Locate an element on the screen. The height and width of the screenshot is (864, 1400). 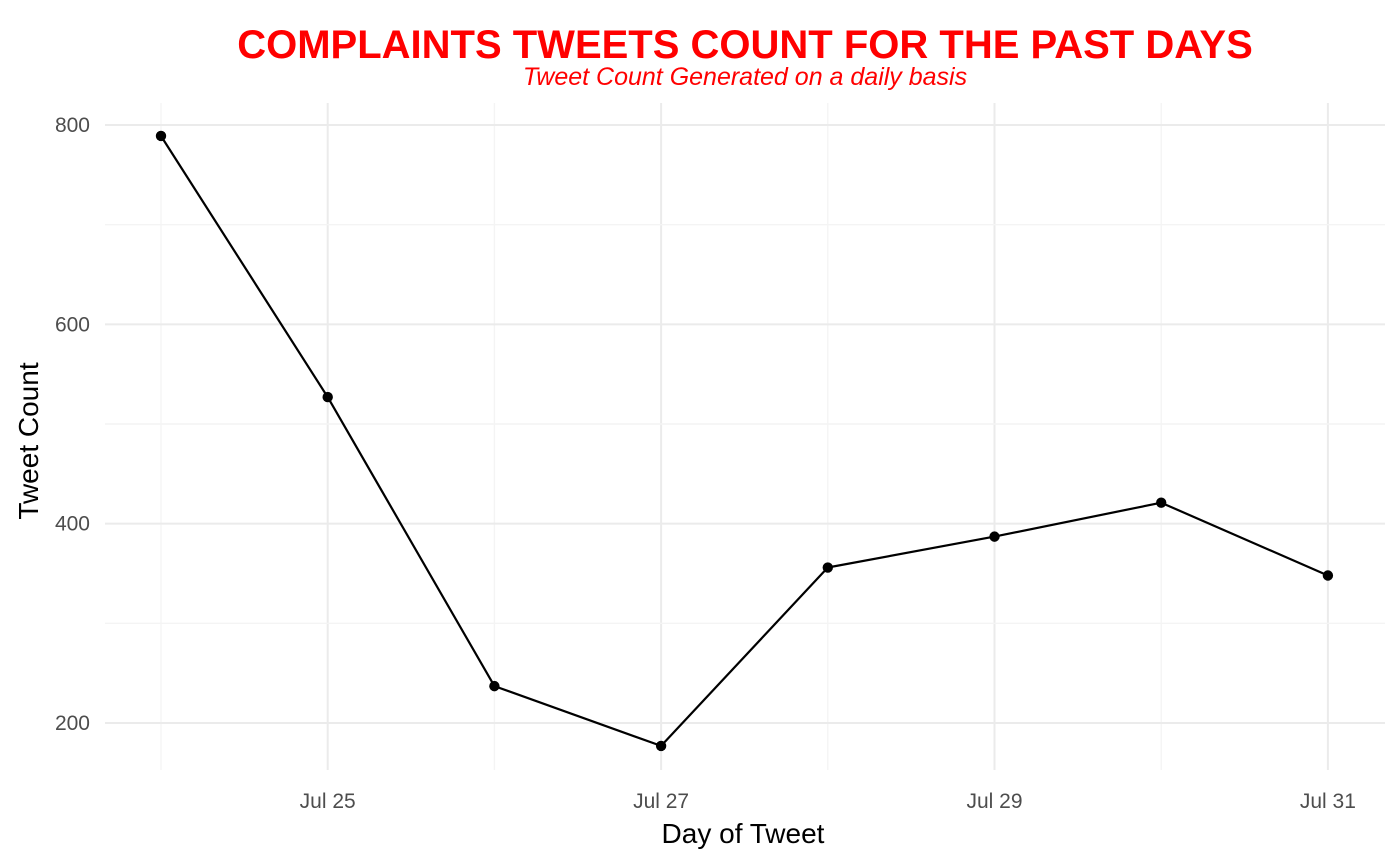
x-tick-label: Jul 25 is located at coordinates (328, 801).